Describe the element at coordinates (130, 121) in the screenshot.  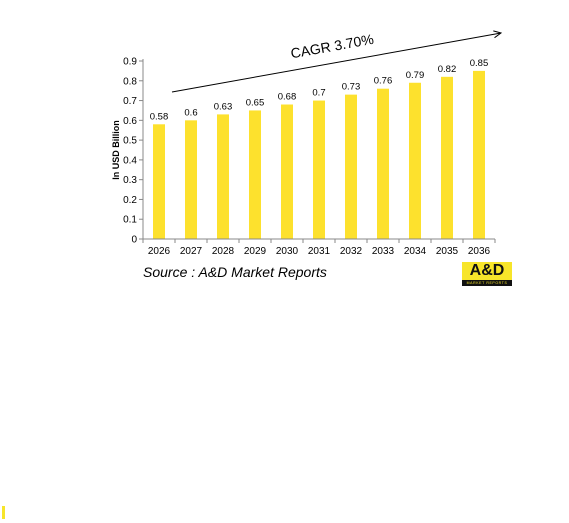
I see `y-tick-label: 0.6` at that location.